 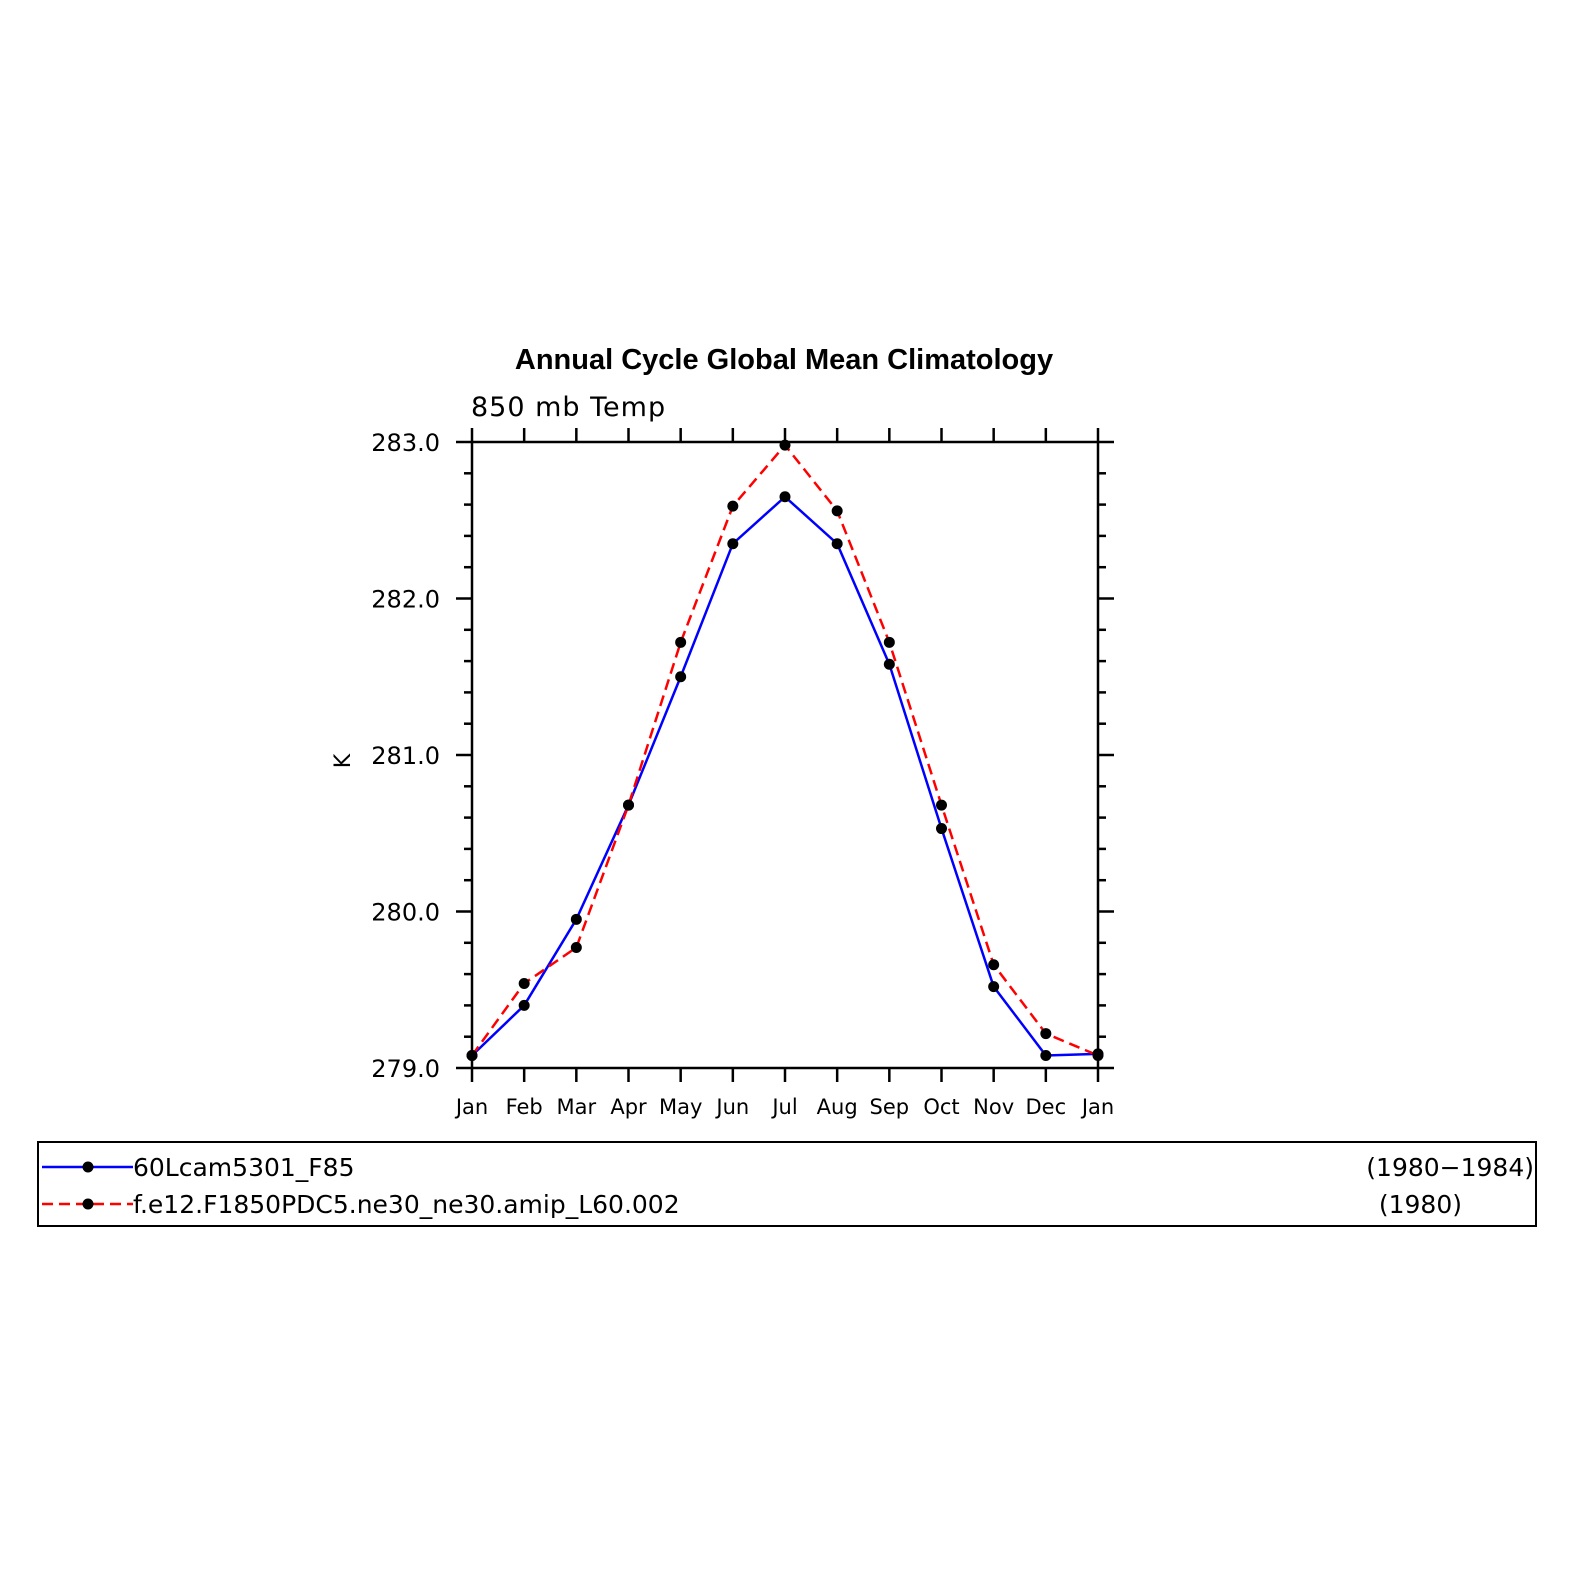 What do you see at coordinates (941, 1107) in the screenshot?
I see `x-tick-label: Oct` at bounding box center [941, 1107].